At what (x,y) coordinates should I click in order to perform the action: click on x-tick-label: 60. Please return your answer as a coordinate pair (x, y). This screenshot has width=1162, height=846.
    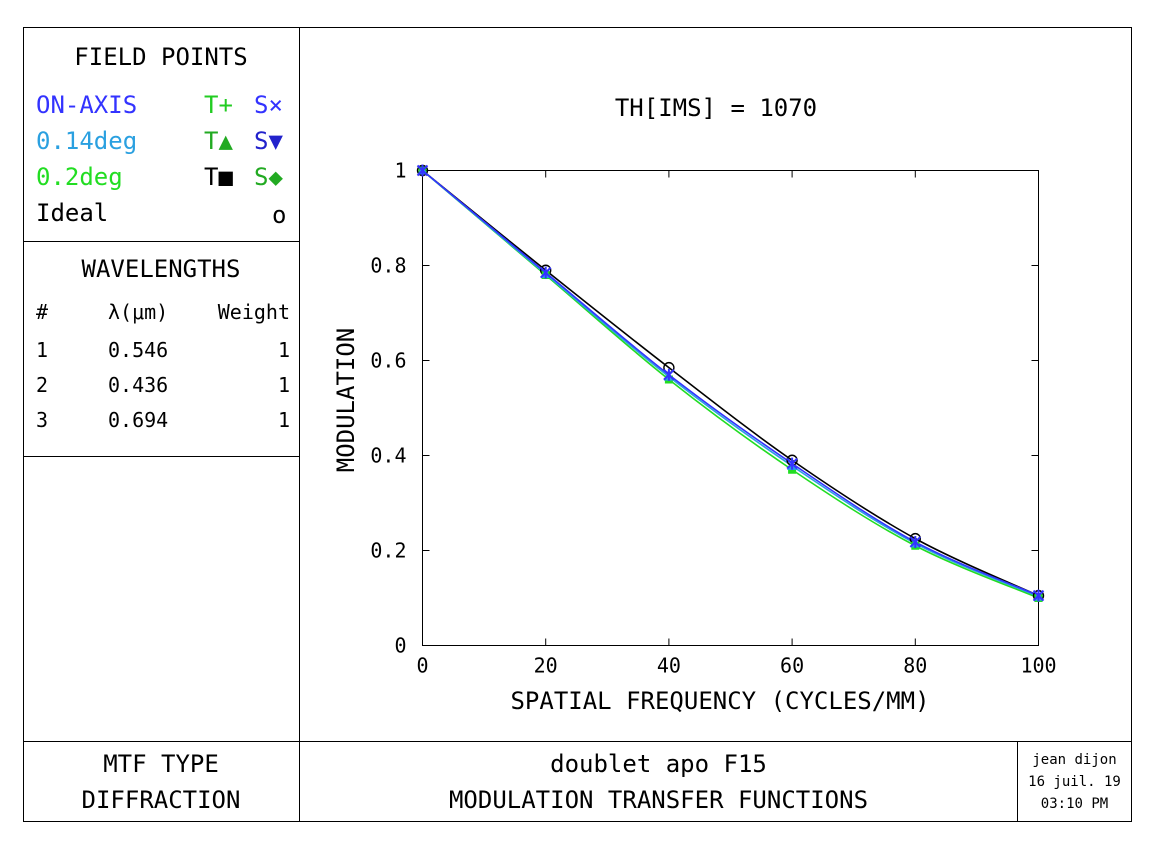
    Looking at the image, I should click on (792, 666).